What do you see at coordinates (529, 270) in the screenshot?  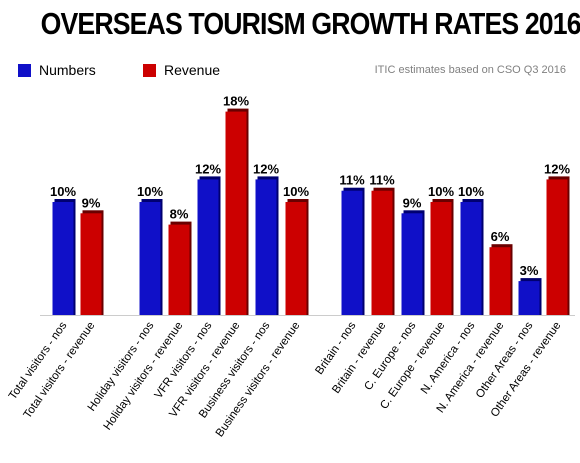 I see `value-label-other-areas-nos: 3%` at bounding box center [529, 270].